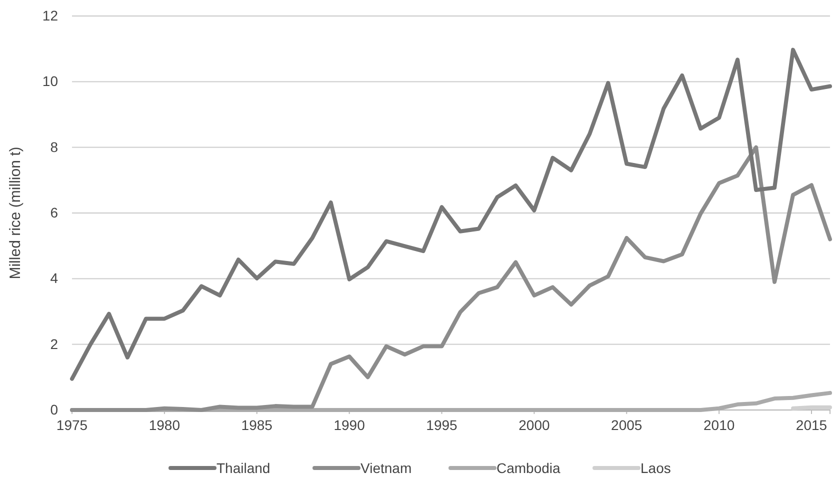  What do you see at coordinates (72, 424) in the screenshot?
I see `x-tick-label: 1975` at bounding box center [72, 424].